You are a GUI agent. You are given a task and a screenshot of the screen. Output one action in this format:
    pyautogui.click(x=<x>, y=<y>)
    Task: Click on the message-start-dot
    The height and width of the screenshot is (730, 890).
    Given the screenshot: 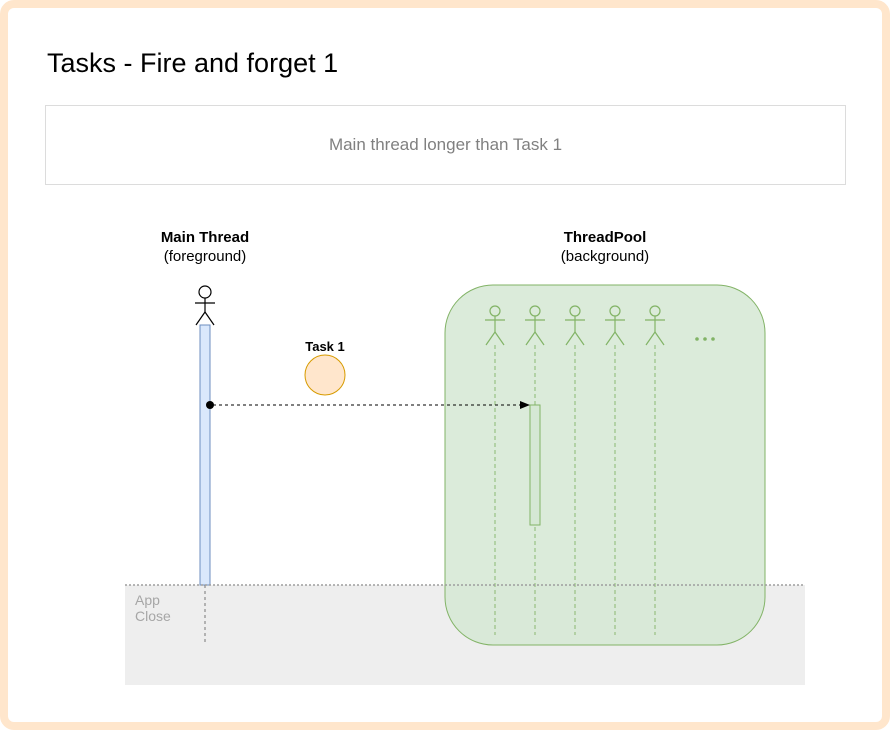 What is the action you would take?
    pyautogui.click(x=210, y=405)
    